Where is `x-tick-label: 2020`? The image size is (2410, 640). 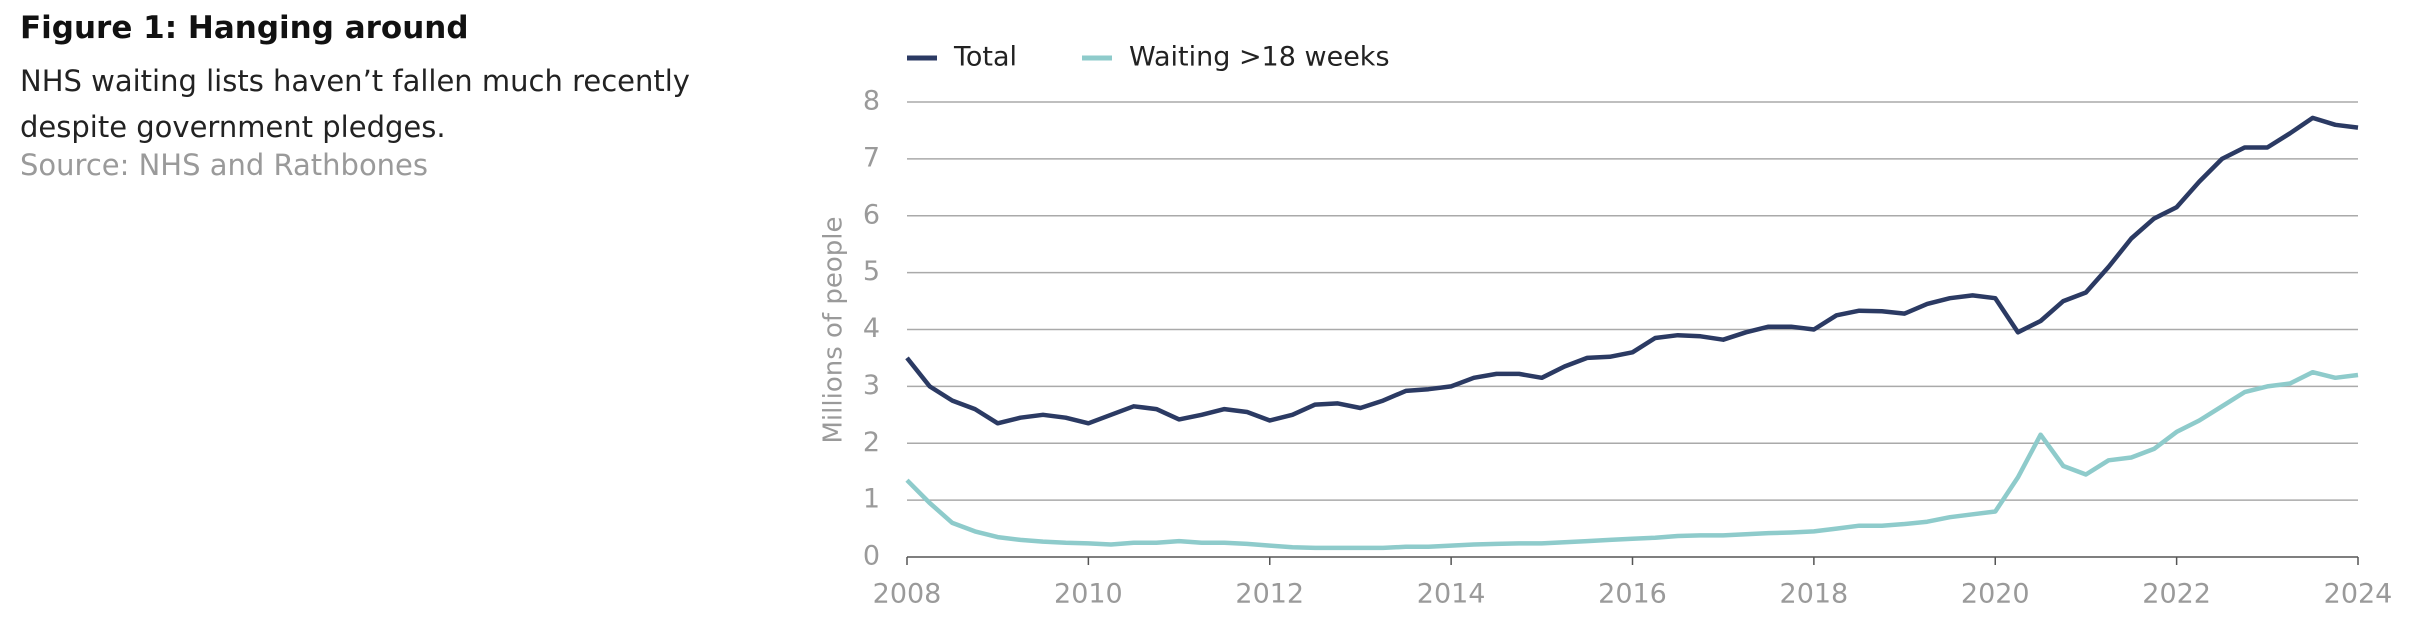
x-tick-label: 2020 is located at coordinates (1995, 594).